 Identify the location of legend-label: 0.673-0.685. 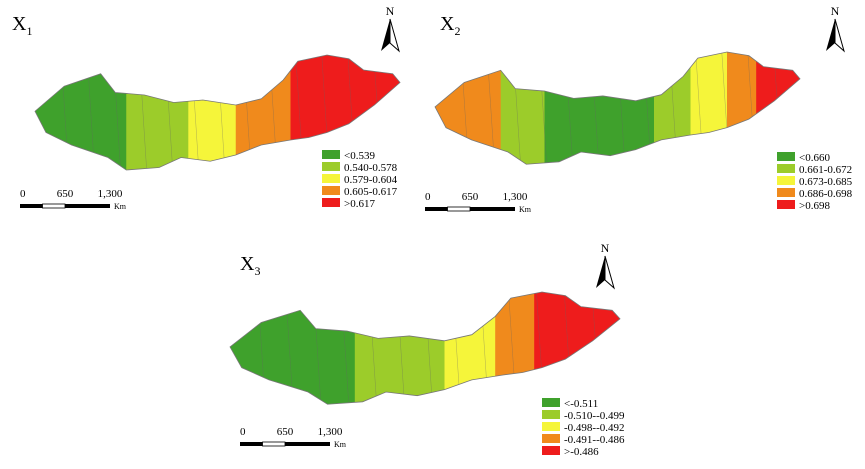
(826, 182).